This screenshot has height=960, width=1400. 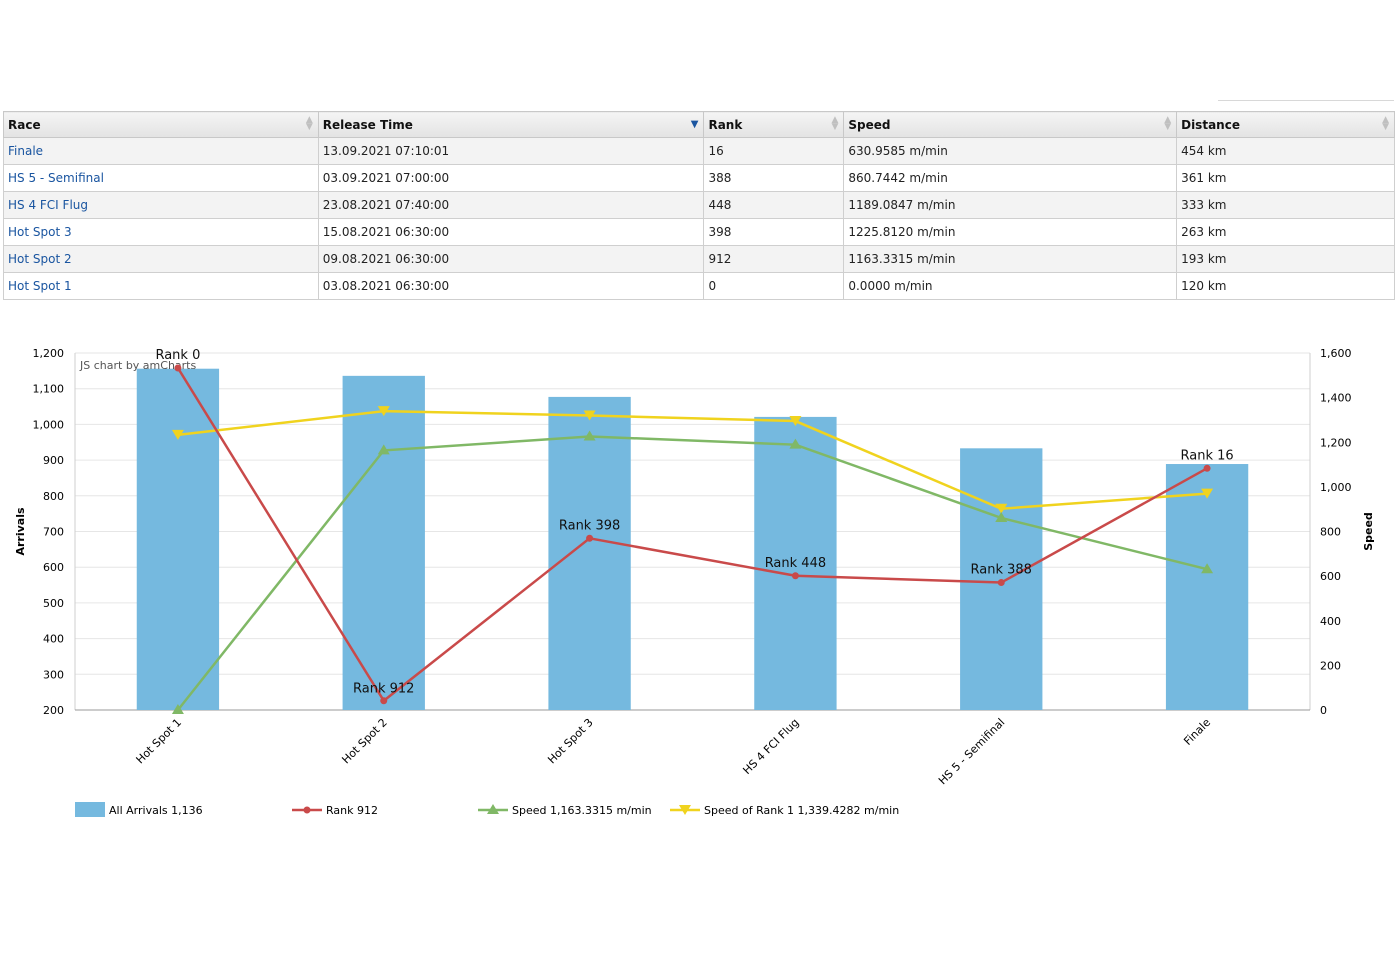 I want to click on release-time-cell: 23.08.2021 07:40:00, so click(x=511, y=205).